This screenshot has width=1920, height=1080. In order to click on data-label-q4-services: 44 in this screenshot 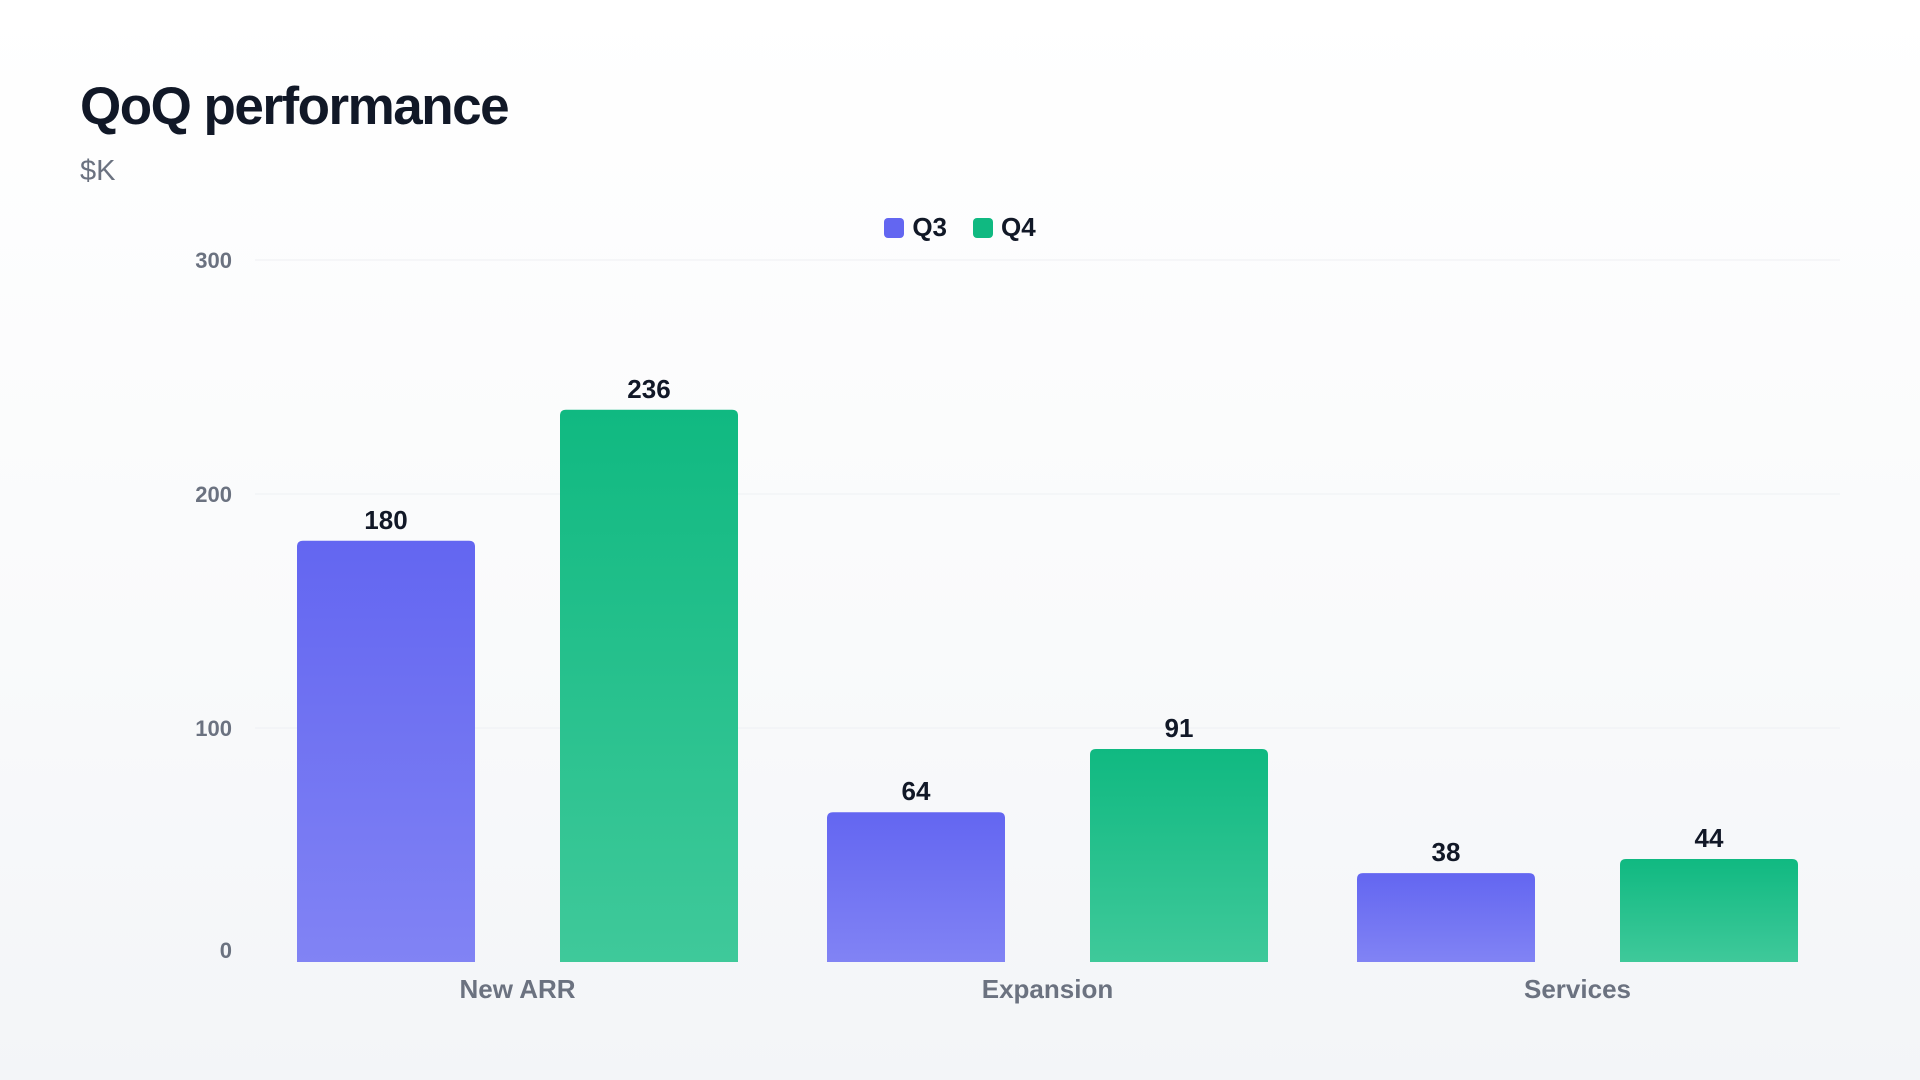, I will do `click(1709, 838)`.